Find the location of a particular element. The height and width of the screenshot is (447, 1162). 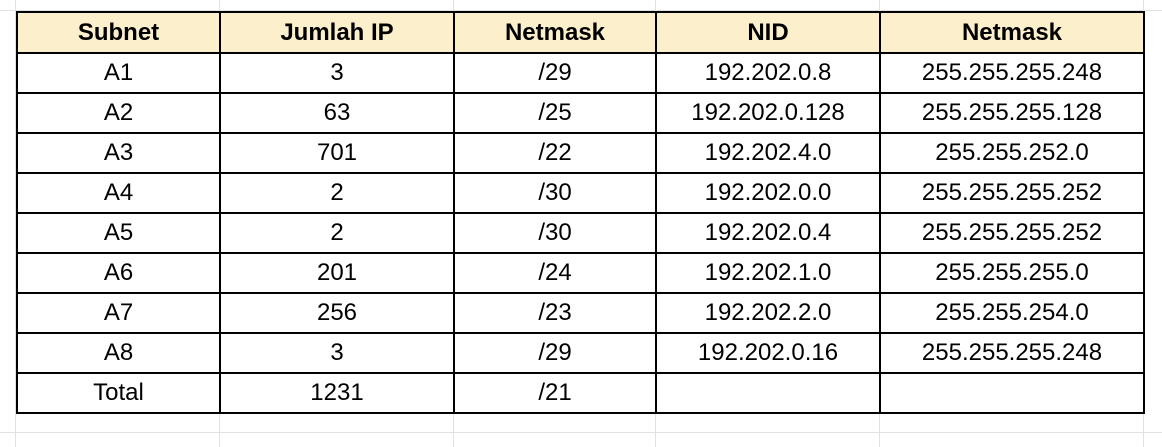

cell-nid: 192.202.2.0 is located at coordinates (768, 313).